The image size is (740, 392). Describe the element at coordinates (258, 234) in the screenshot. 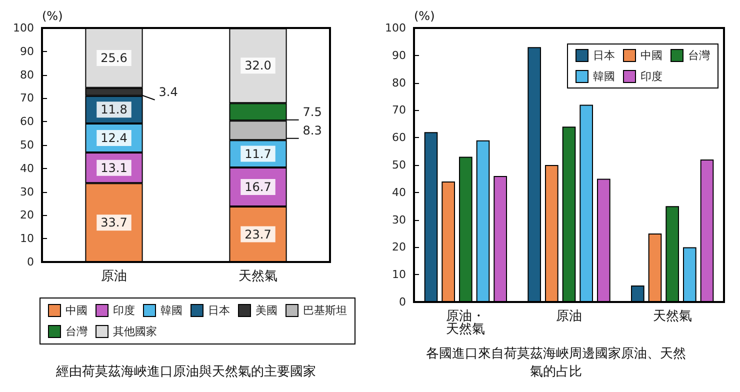

I see `data-label: 23.7` at that location.